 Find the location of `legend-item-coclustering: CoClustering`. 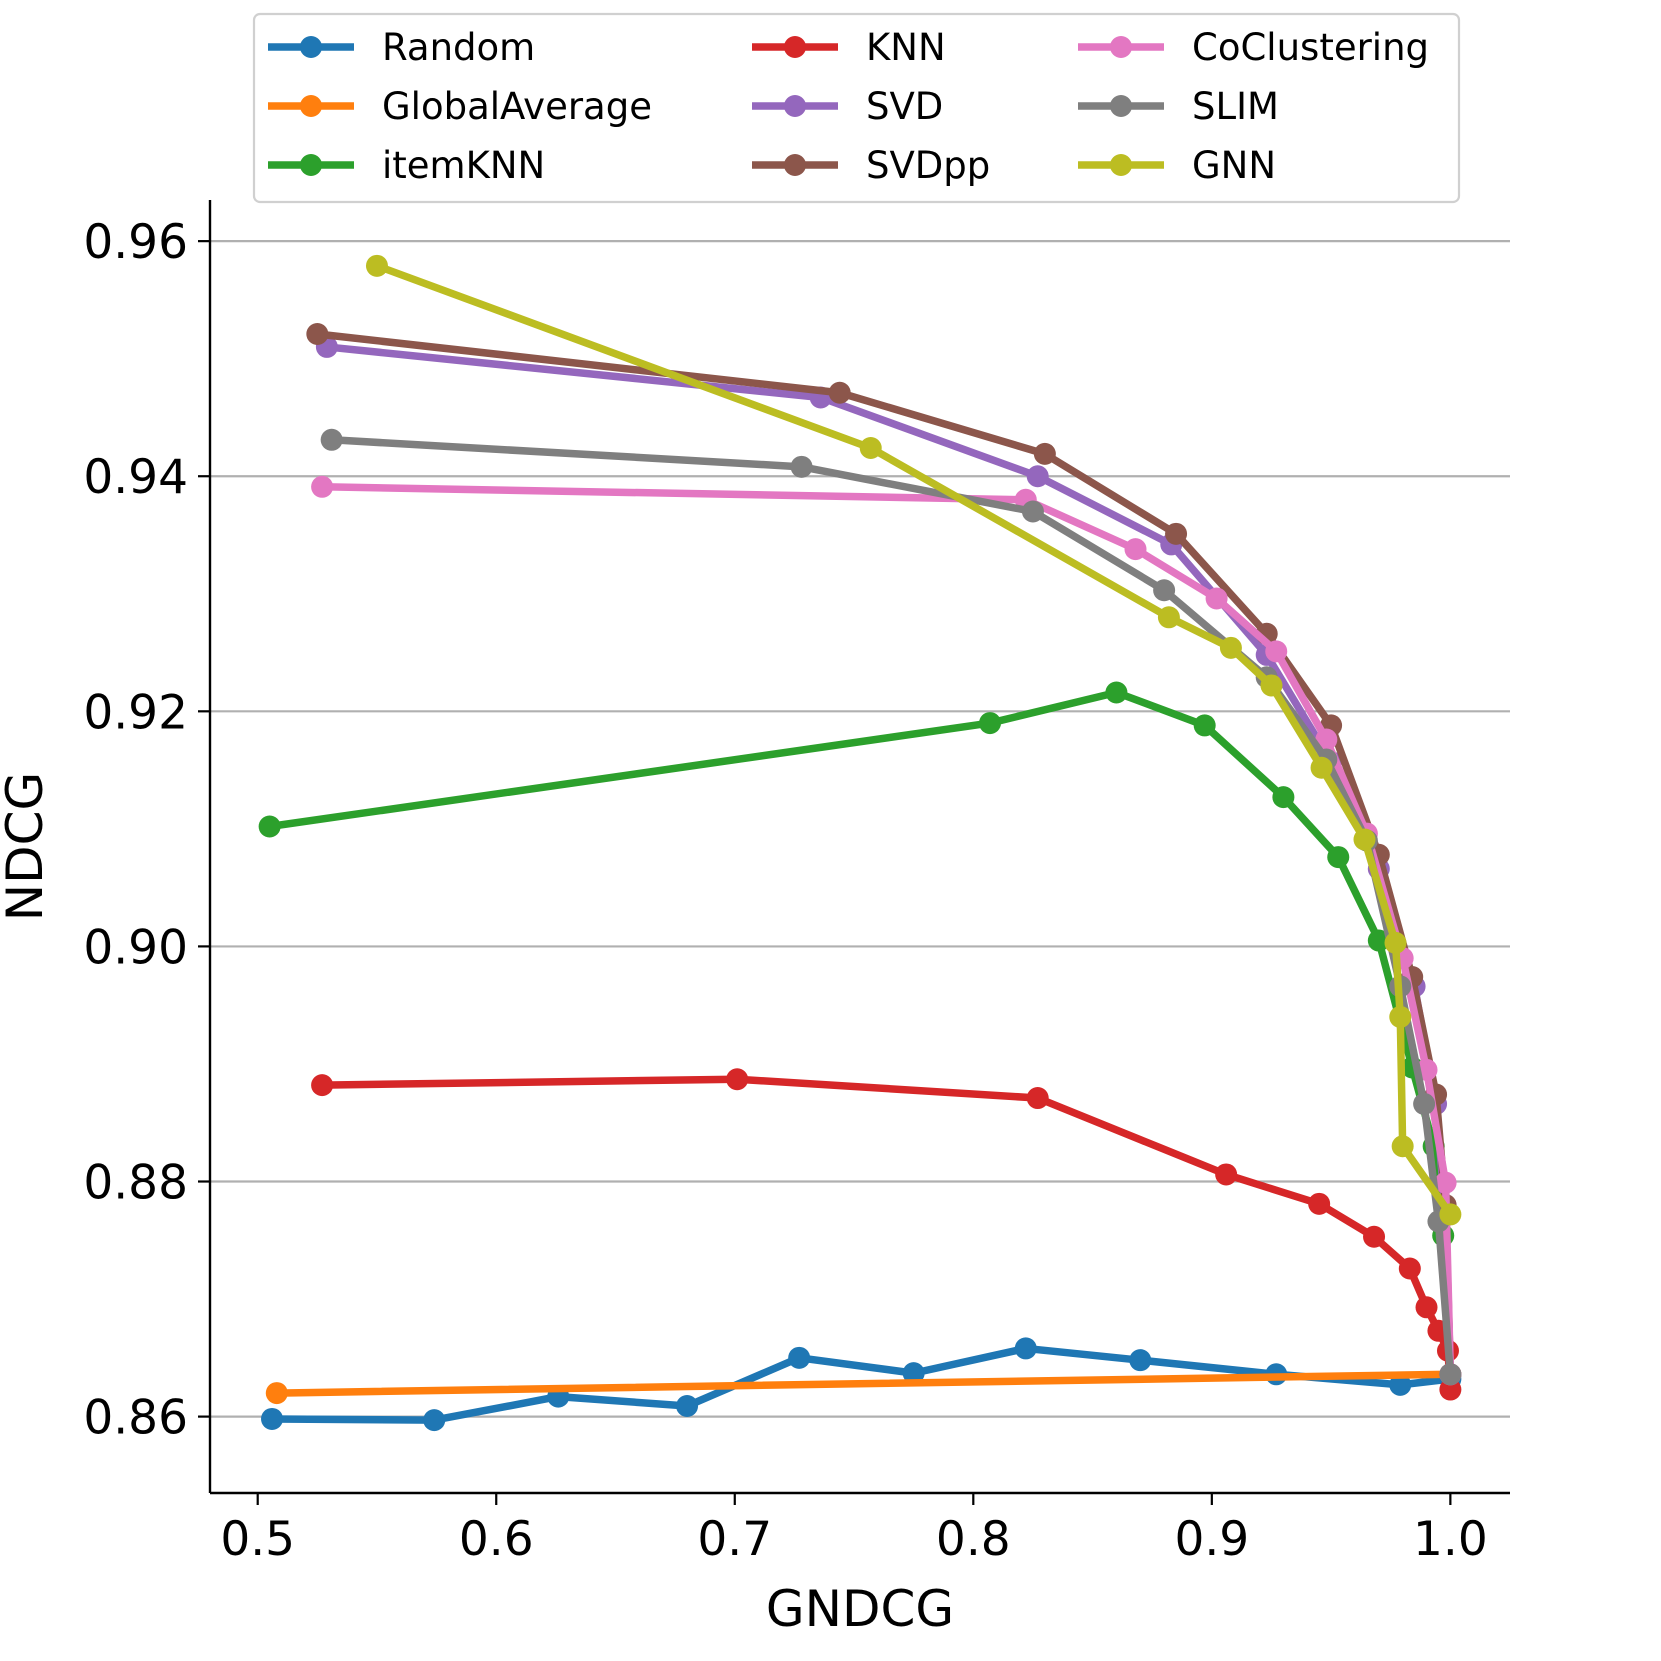

legend-item-coclustering: CoClustering is located at coordinates (1253, 47).